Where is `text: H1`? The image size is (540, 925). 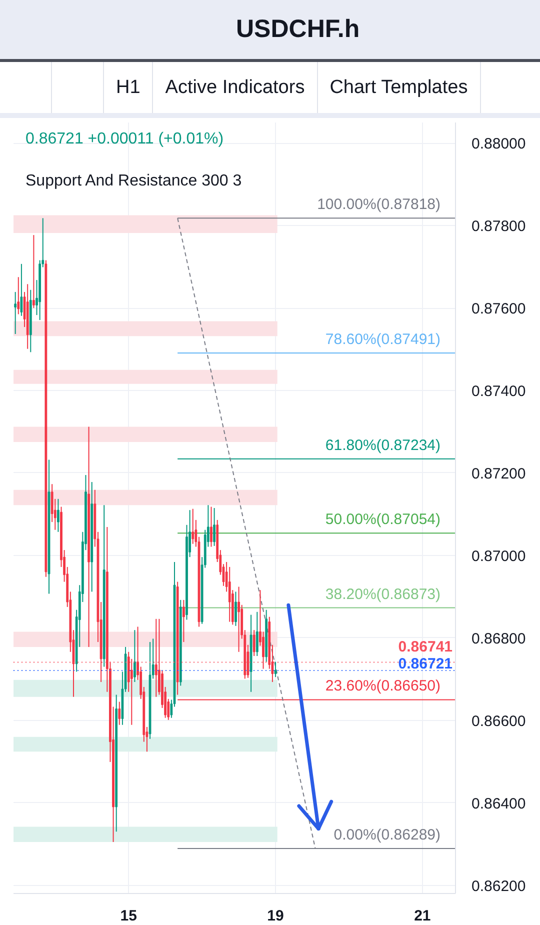 text: H1 is located at coordinates (129, 87).